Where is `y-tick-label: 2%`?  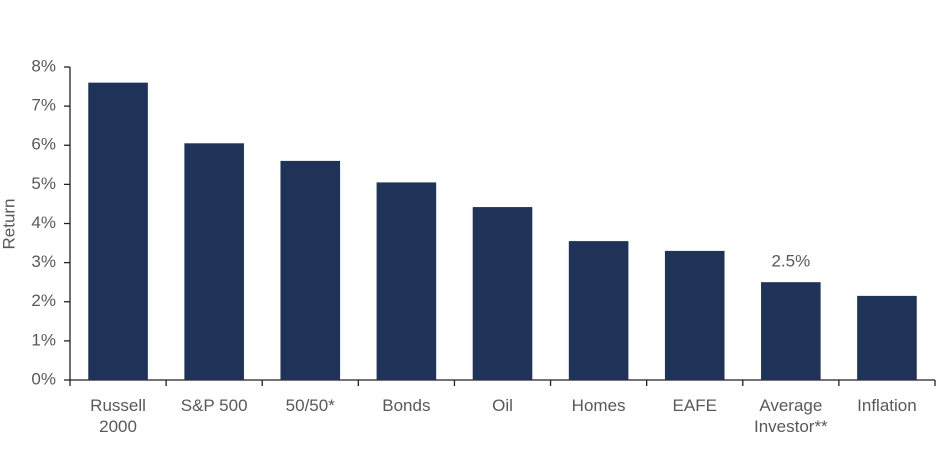 y-tick-label: 2% is located at coordinates (43, 300).